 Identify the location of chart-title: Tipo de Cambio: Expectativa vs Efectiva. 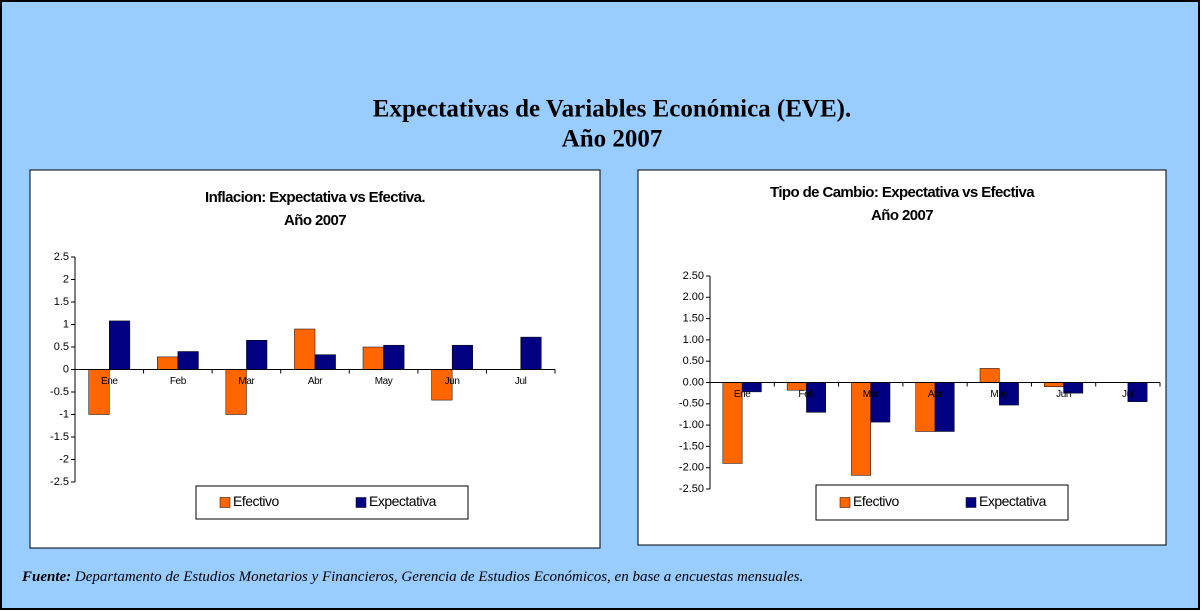
(902, 192).